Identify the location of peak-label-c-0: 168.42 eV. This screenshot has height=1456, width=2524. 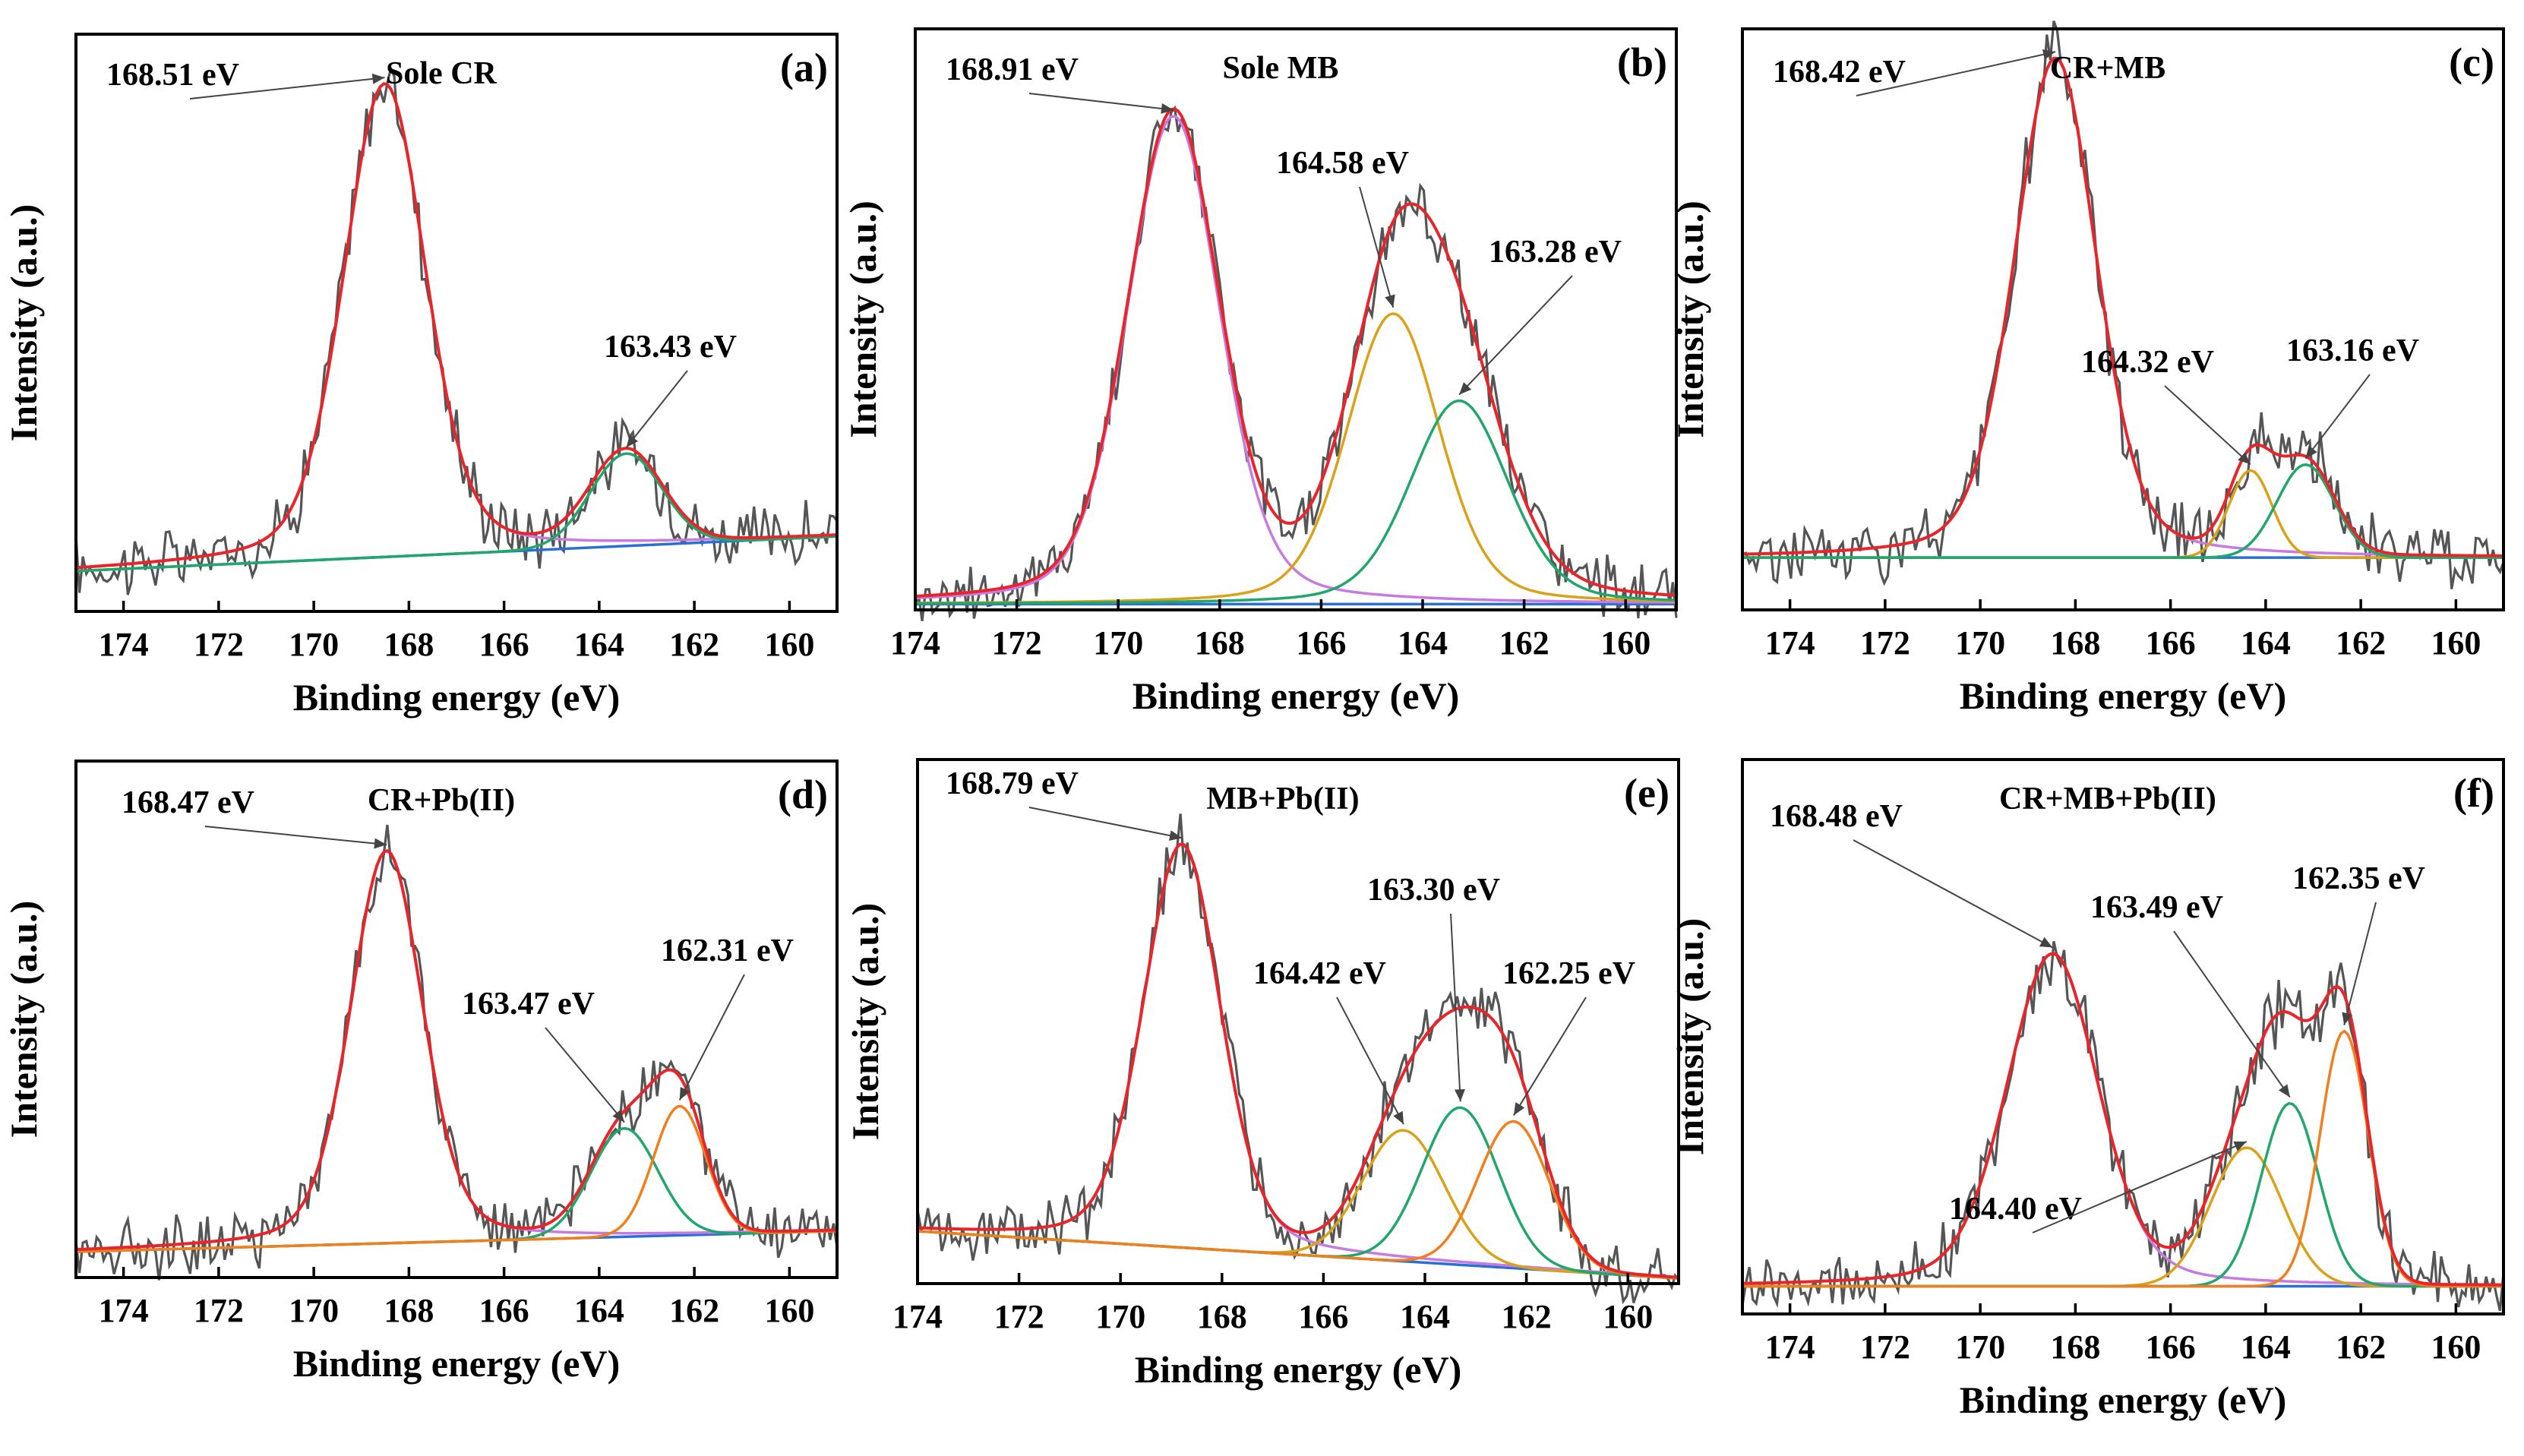
(1839, 72).